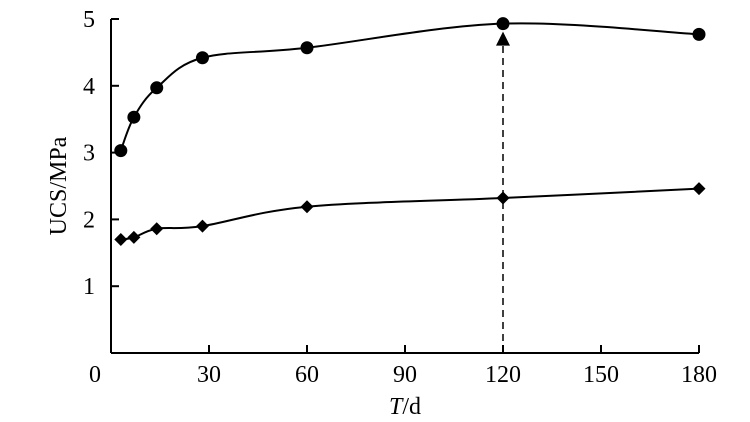 The height and width of the screenshot is (422, 750). I want to click on x-tick-label: 120, so click(503, 375).